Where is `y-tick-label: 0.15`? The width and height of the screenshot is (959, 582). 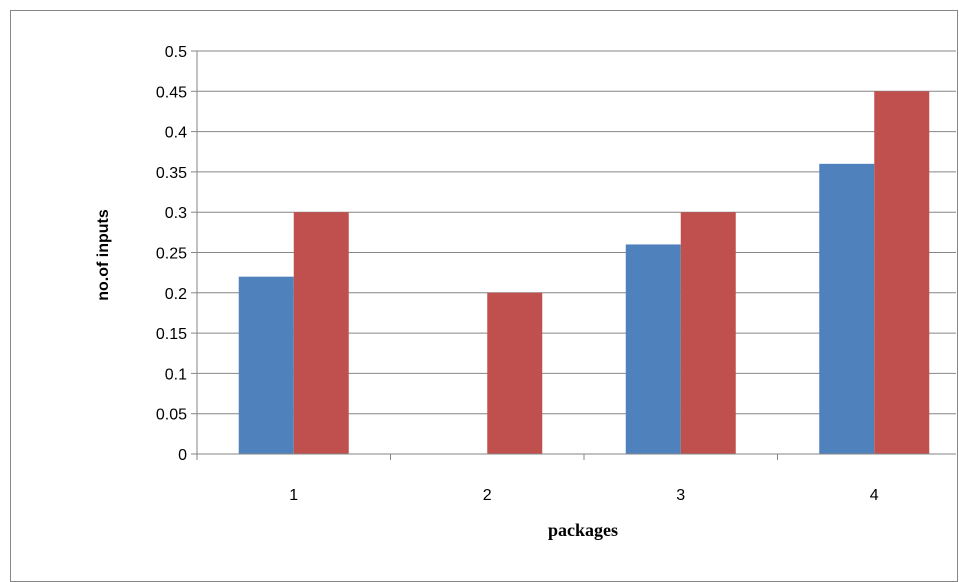 y-tick-label: 0.15 is located at coordinates (171, 334).